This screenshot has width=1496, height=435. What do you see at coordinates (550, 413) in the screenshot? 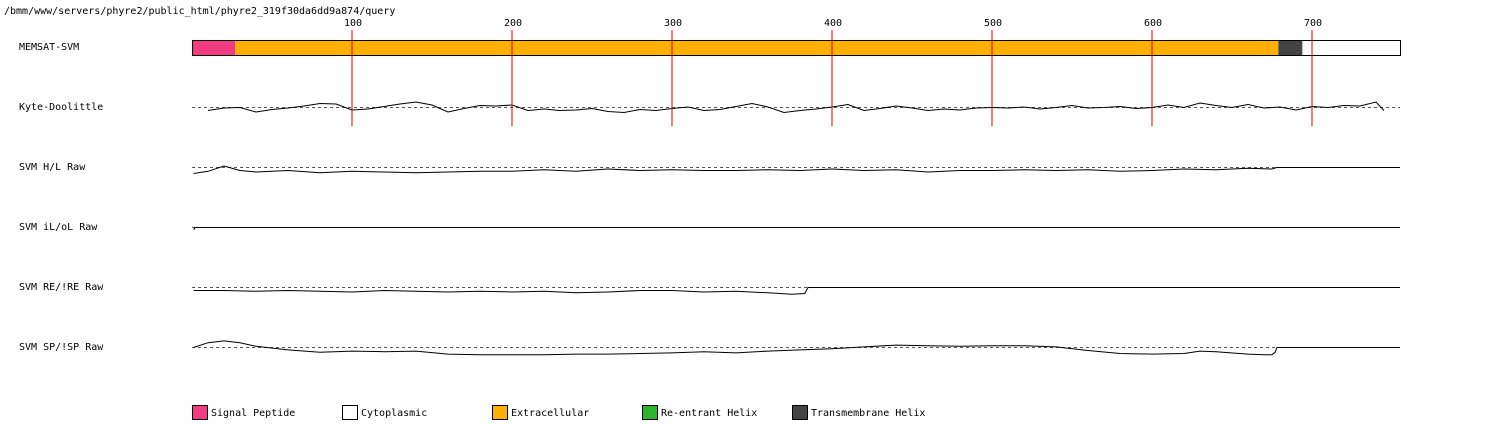
I see `legend-label: Extracellular` at bounding box center [550, 413].